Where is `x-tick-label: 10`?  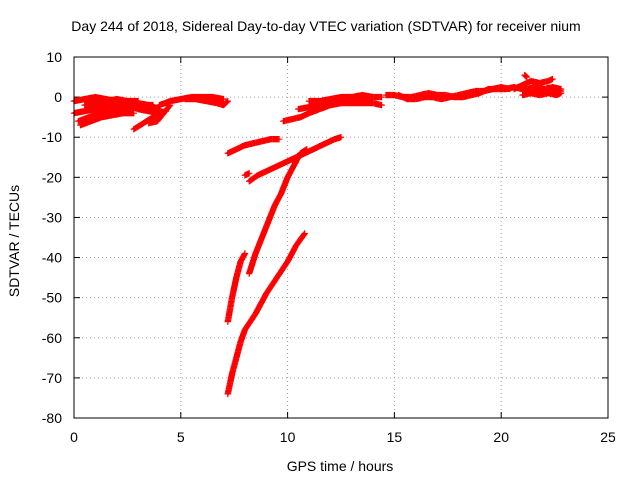 x-tick-label: 10 is located at coordinates (288, 437).